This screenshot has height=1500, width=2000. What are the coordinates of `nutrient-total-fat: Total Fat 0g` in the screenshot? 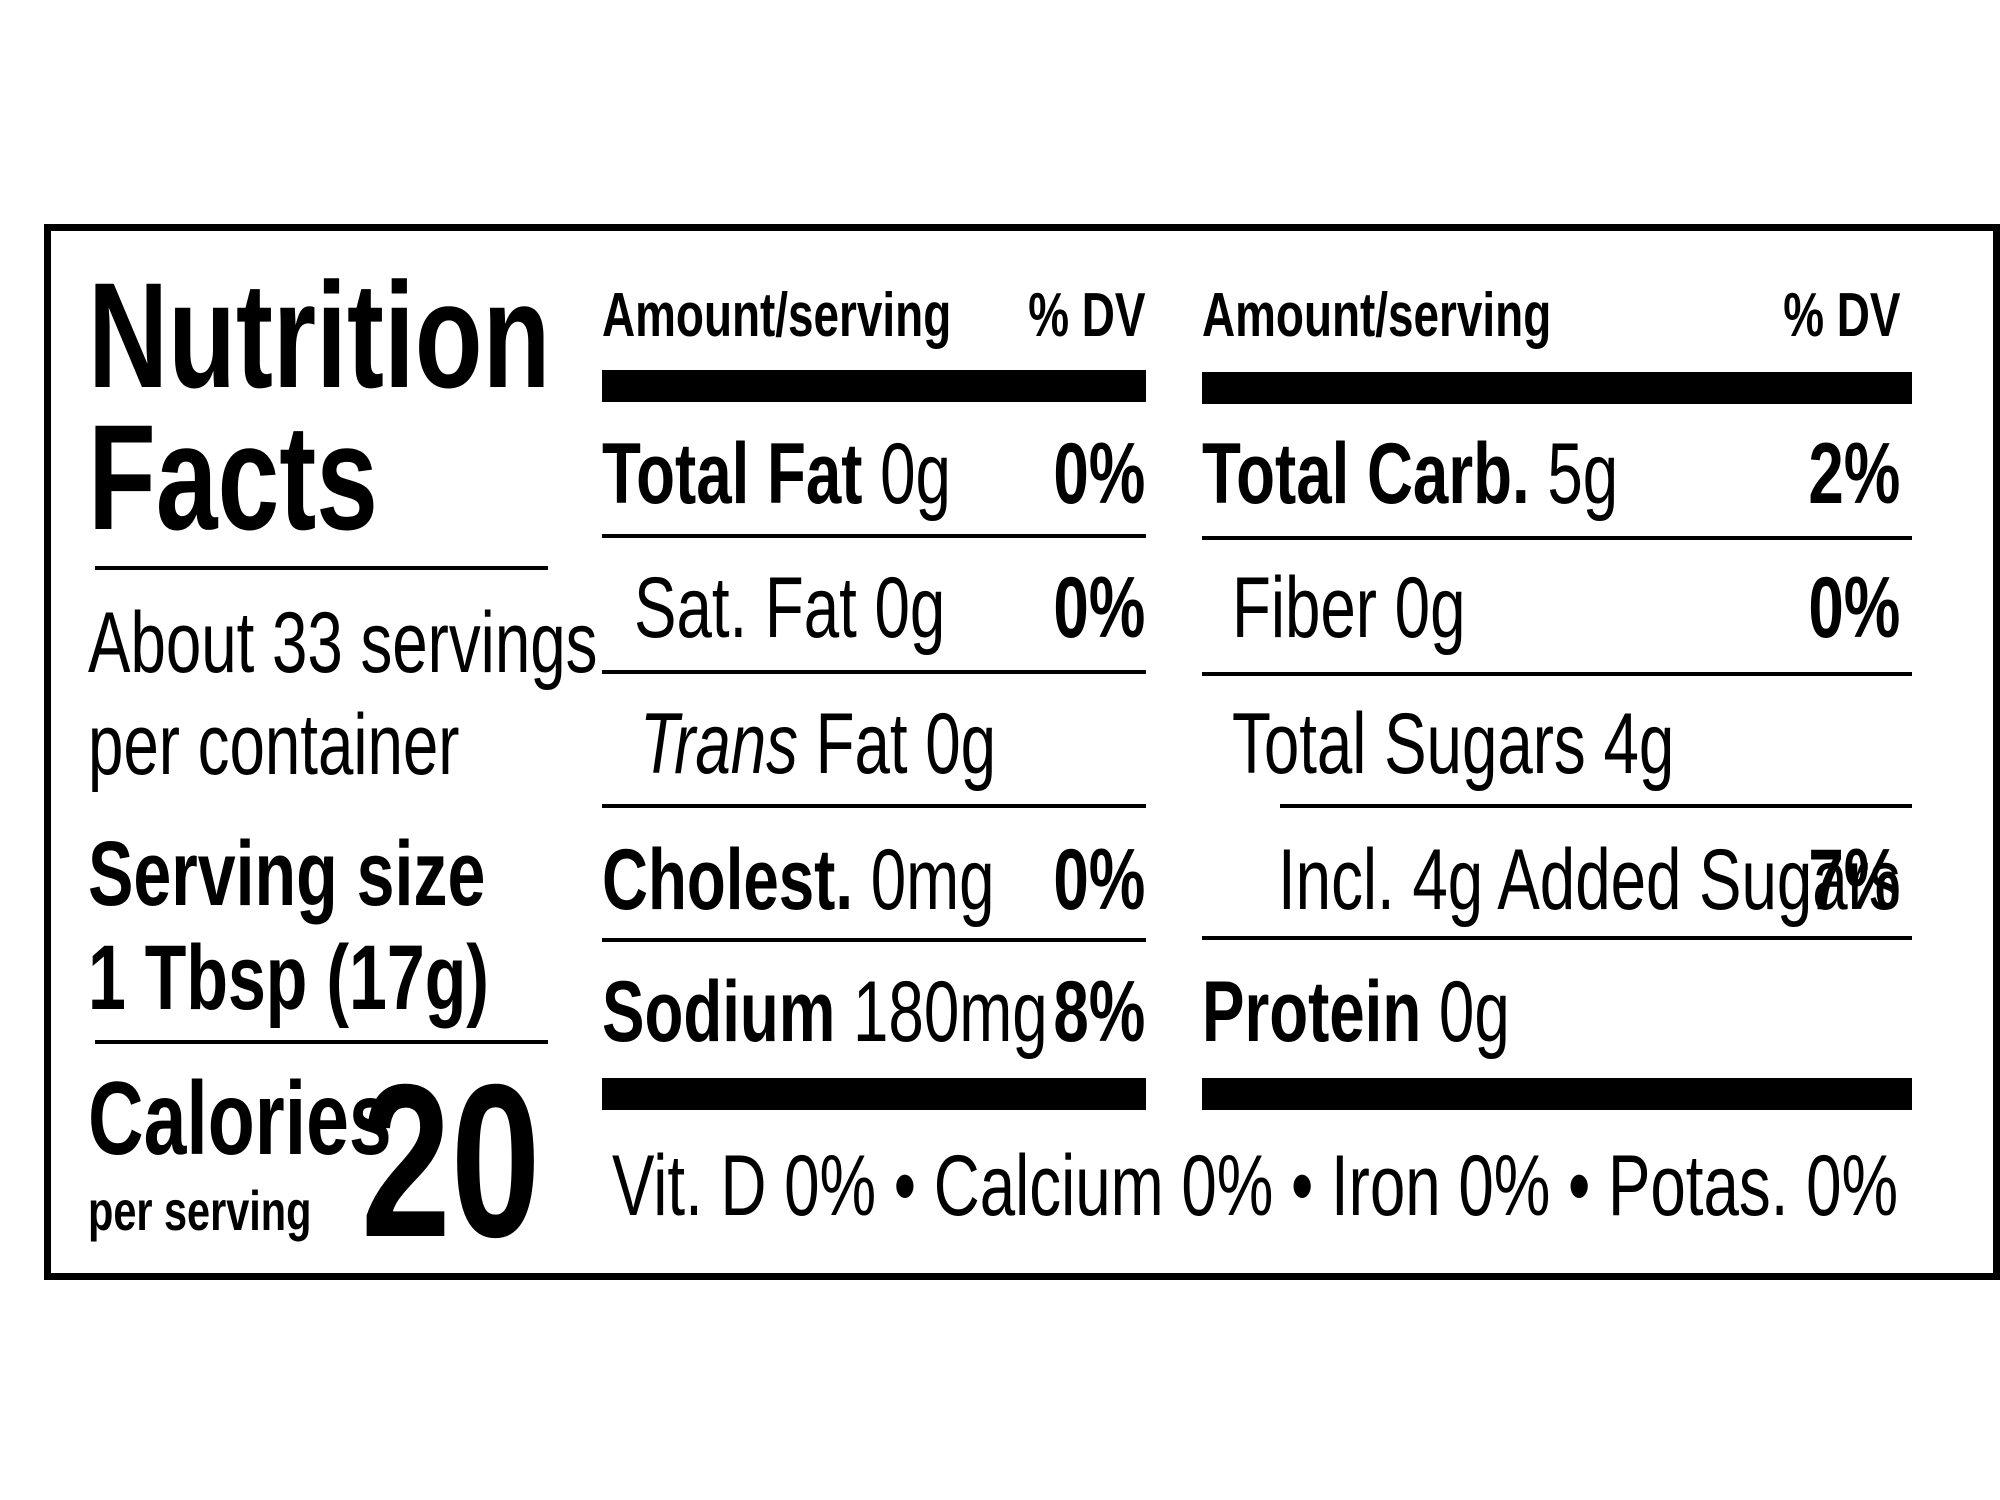 It's located at (776, 474).